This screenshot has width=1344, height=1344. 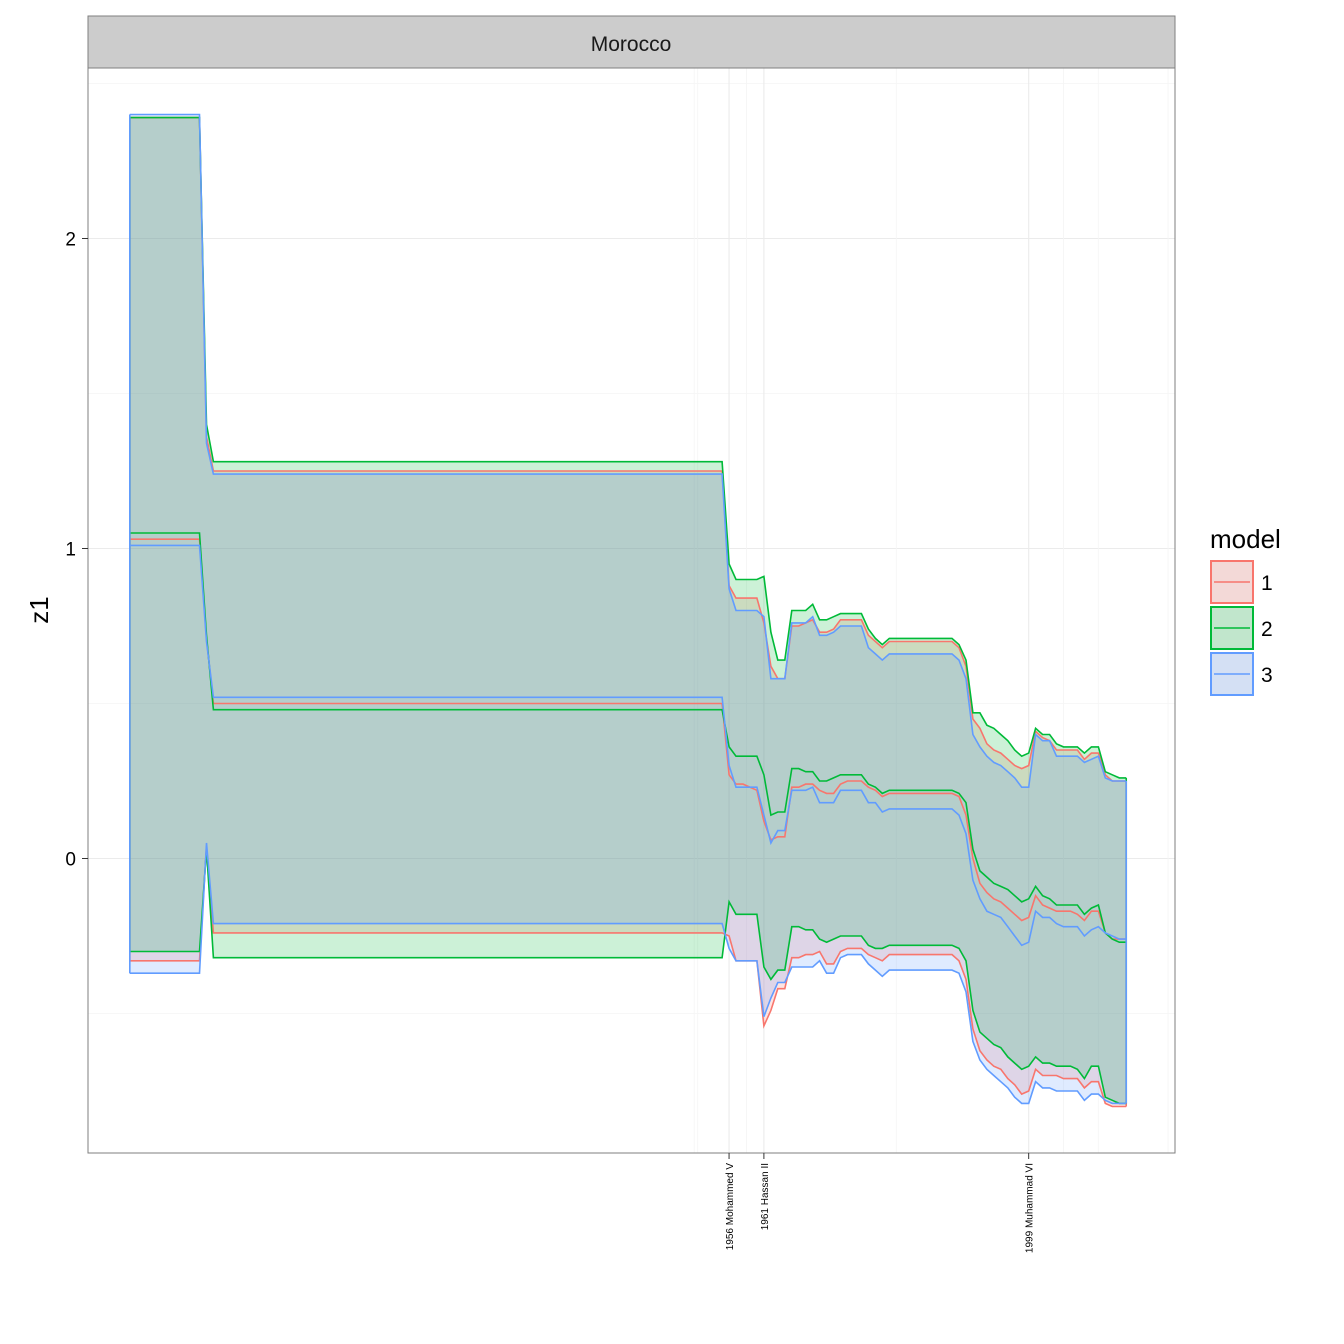 What do you see at coordinates (39, 609) in the screenshot?
I see `y-axis-title: z1` at bounding box center [39, 609].